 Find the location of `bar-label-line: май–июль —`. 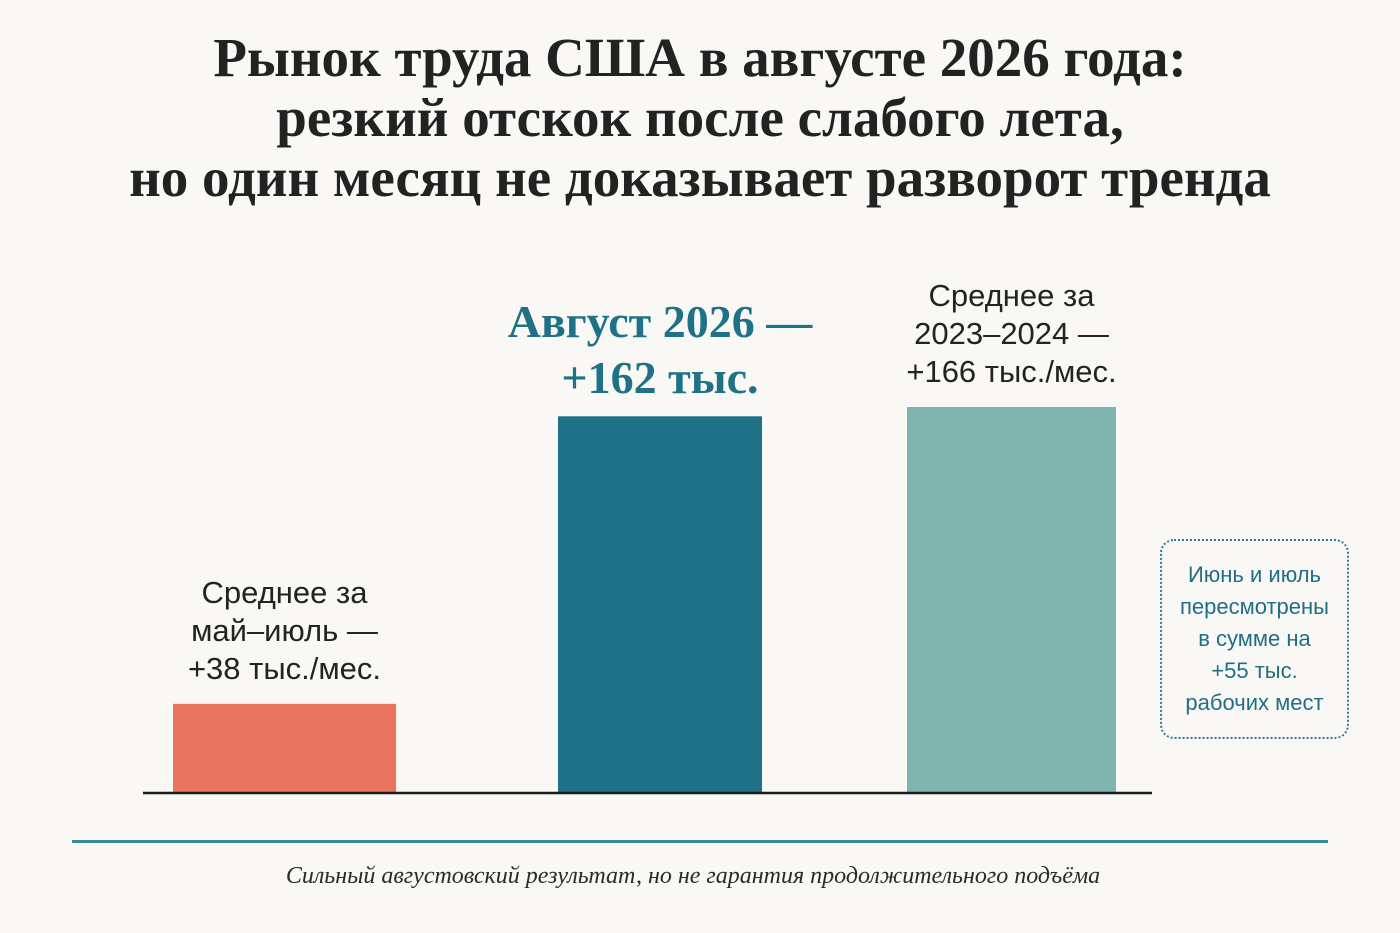

bar-label-line: май–июль — is located at coordinates (284, 630).